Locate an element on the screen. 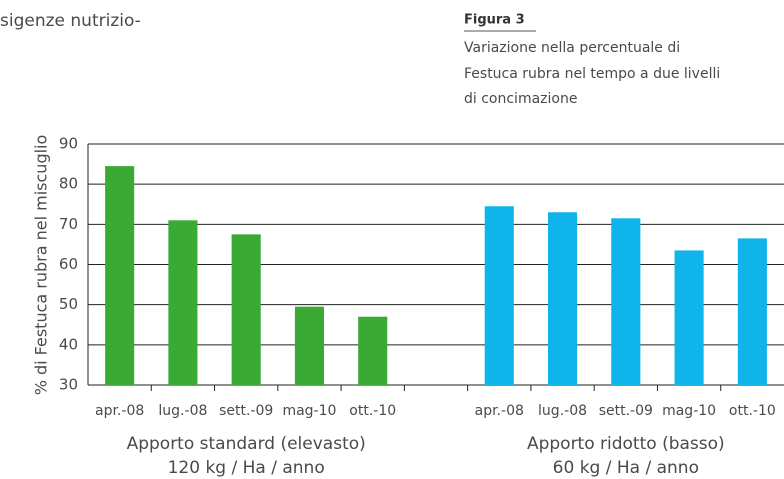  y-axis-label: % di Festuca rubra nel miscuglio is located at coordinates (41, 265).